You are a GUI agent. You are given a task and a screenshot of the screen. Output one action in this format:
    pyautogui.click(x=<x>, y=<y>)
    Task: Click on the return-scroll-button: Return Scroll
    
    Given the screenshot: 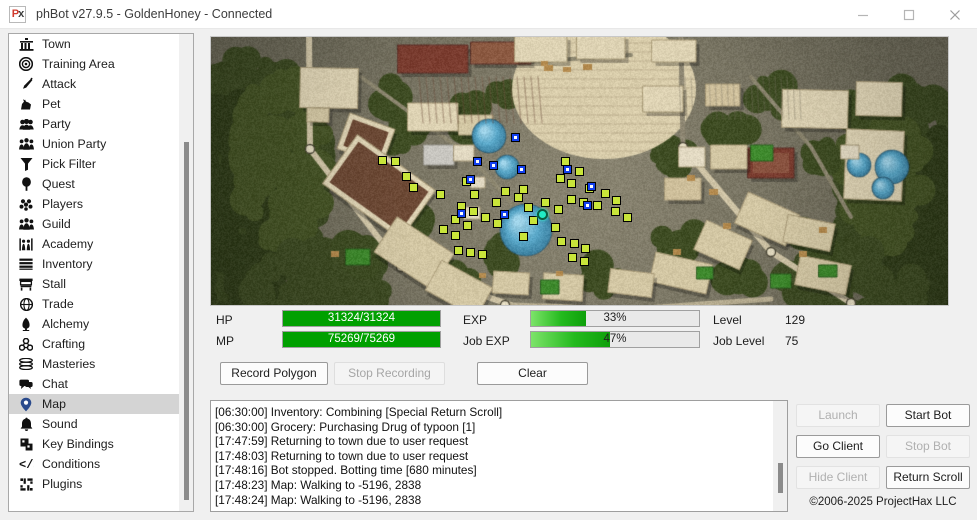 What is the action you would take?
    pyautogui.click(x=928, y=477)
    